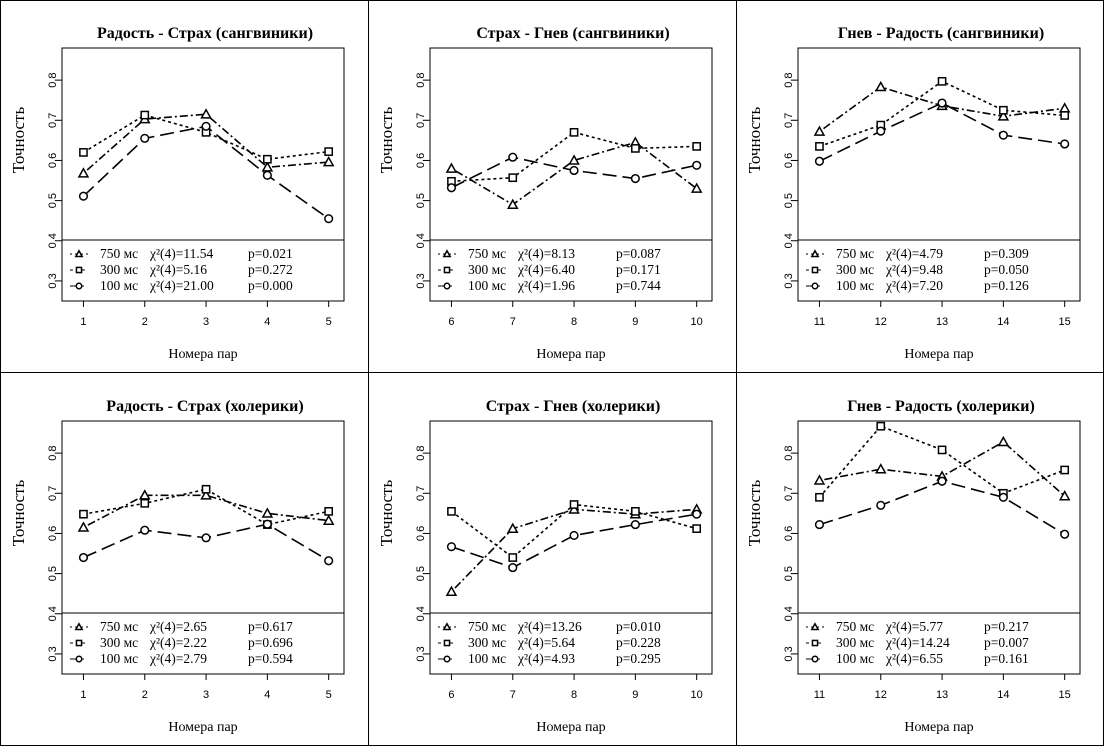 The height and width of the screenshot is (746, 1104). I want to click on legend-p: p=0.050, so click(1006, 269).